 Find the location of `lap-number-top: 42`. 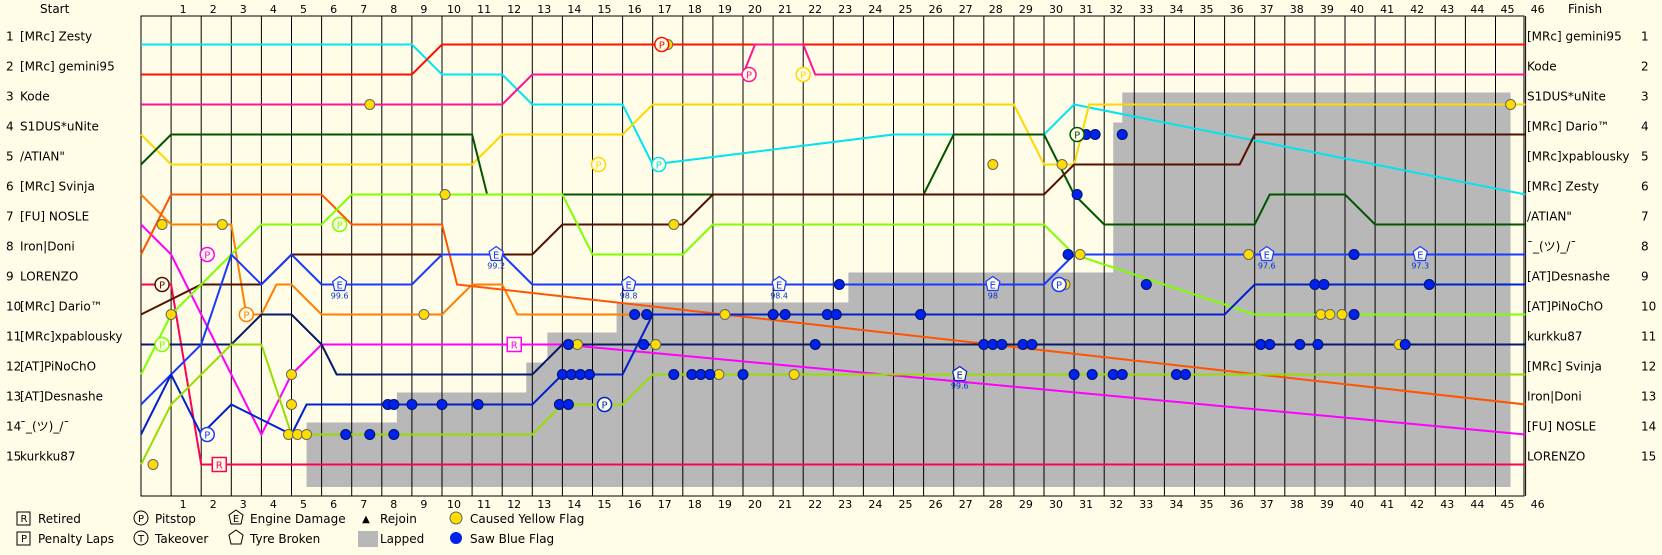

lap-number-top: 42 is located at coordinates (1417, 9).